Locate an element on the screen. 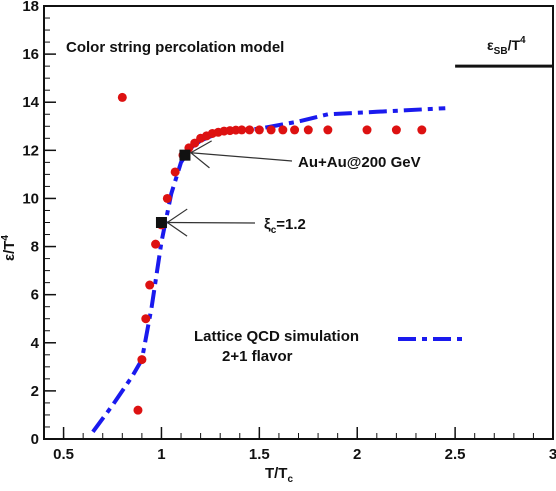  y-tick-label: 18 is located at coordinates (30, 7).